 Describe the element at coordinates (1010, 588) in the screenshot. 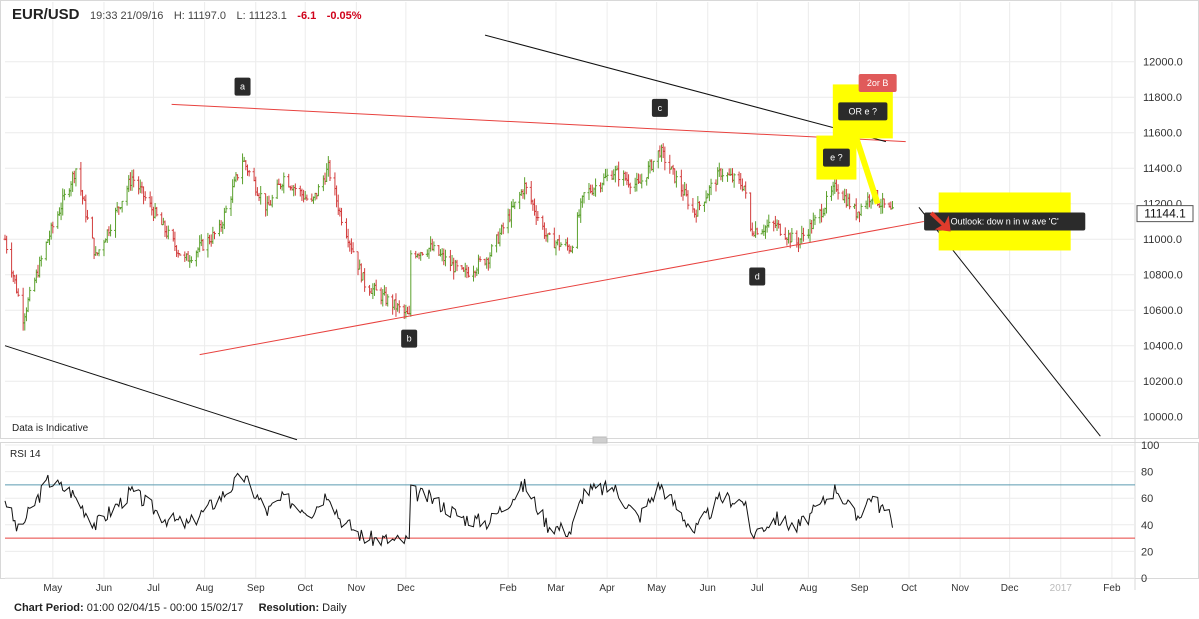

I see `month-tick-label: Dec` at that location.